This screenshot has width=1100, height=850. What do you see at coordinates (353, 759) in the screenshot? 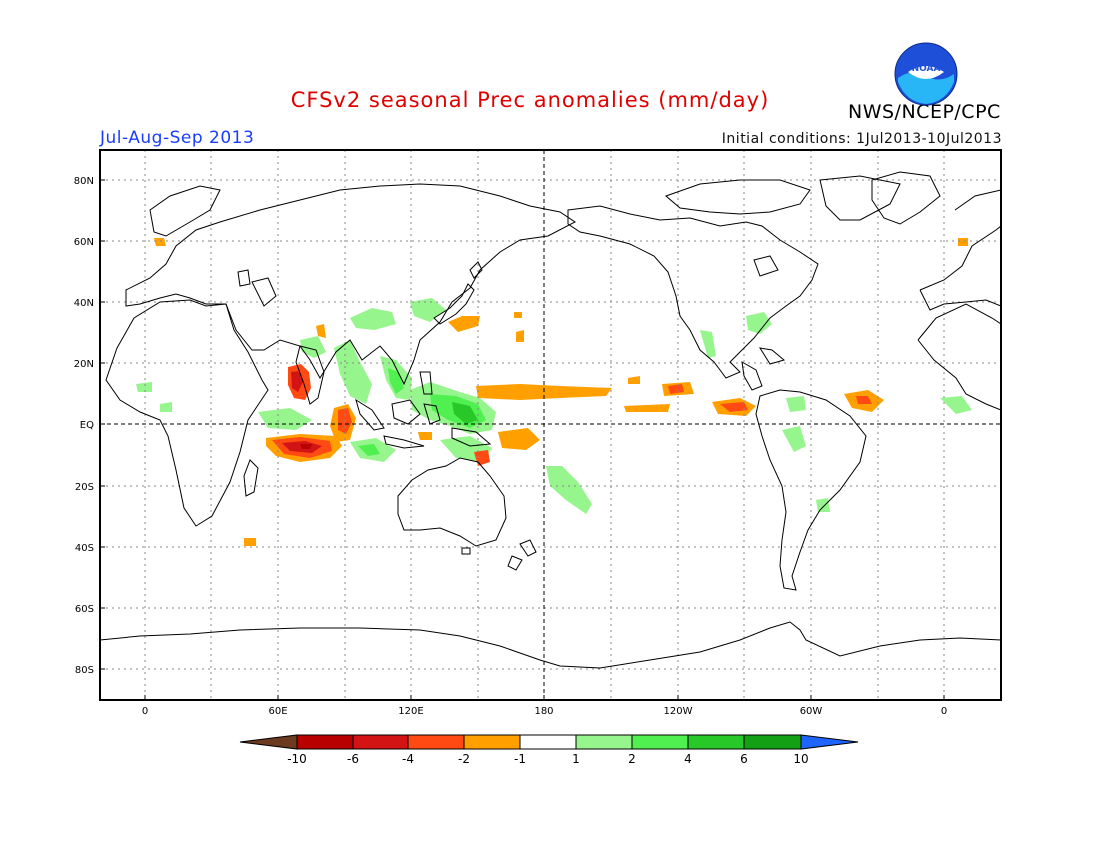
I see `colorbar-label-m6: -6` at bounding box center [353, 759].